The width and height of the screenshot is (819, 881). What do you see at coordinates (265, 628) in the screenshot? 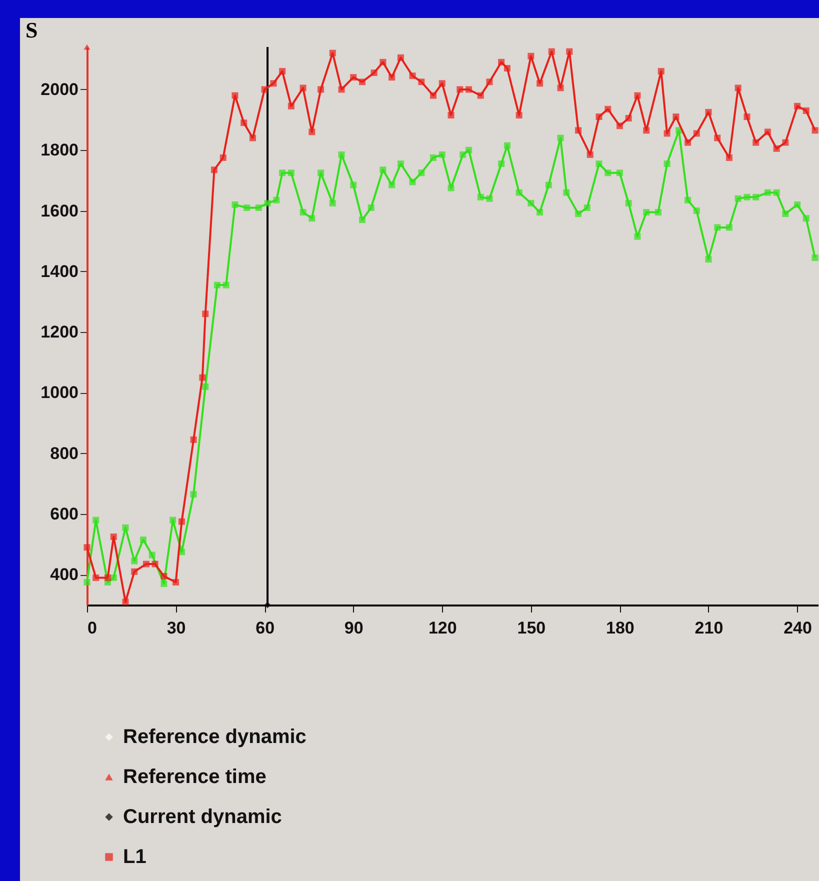
I see `x-tick-label: 60` at bounding box center [265, 628].